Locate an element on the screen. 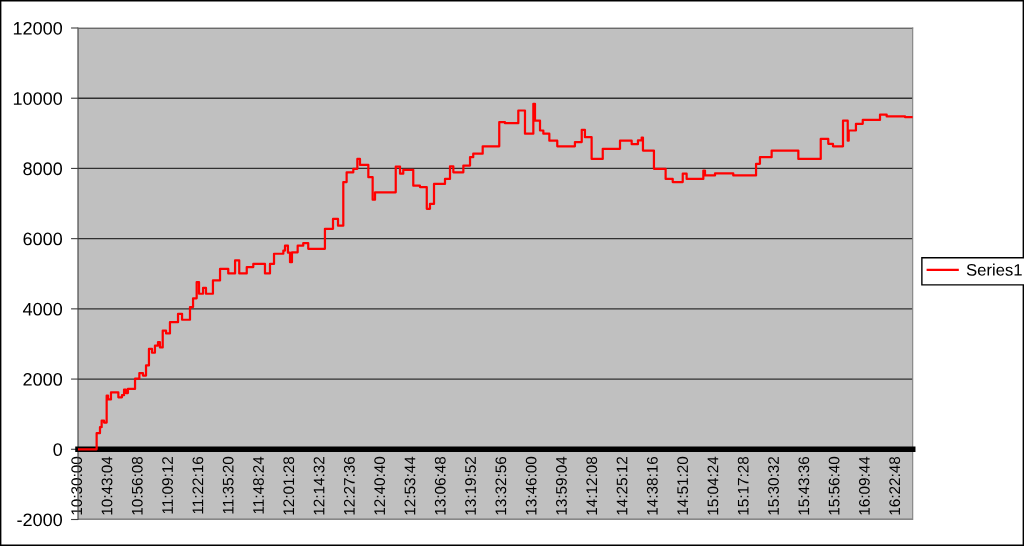  y-tick-label: 12000 is located at coordinates (38, 28).